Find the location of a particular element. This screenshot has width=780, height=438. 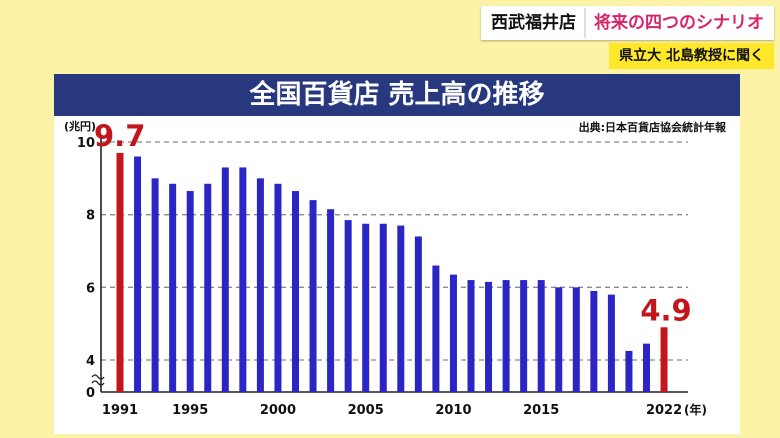

bar-2010 is located at coordinates (453, 333).